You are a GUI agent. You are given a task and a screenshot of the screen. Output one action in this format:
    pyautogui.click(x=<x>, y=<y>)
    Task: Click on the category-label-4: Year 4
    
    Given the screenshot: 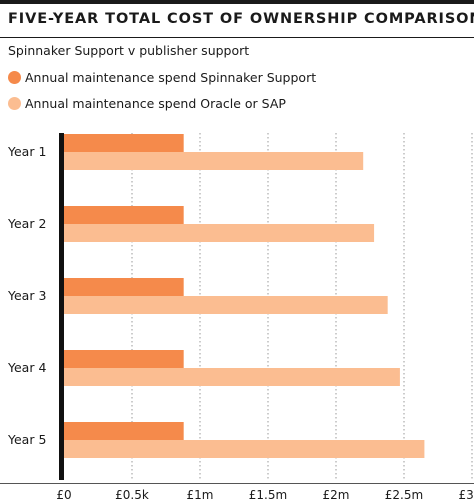 What is the action you would take?
    pyautogui.click(x=26, y=367)
    